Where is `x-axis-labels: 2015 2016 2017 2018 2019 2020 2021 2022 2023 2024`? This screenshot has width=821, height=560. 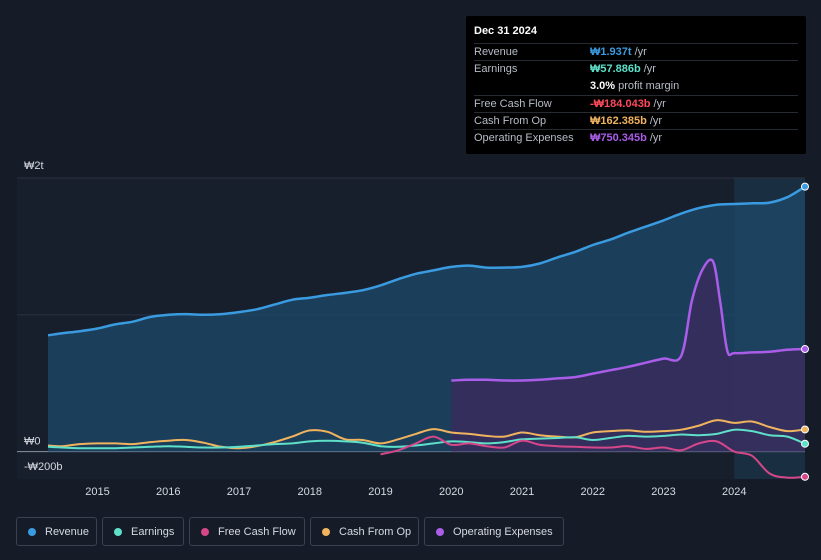 x-axis-labels: 2015 2016 2017 2018 2019 2020 2021 2022 2023 2024 is located at coordinates (415, 492).